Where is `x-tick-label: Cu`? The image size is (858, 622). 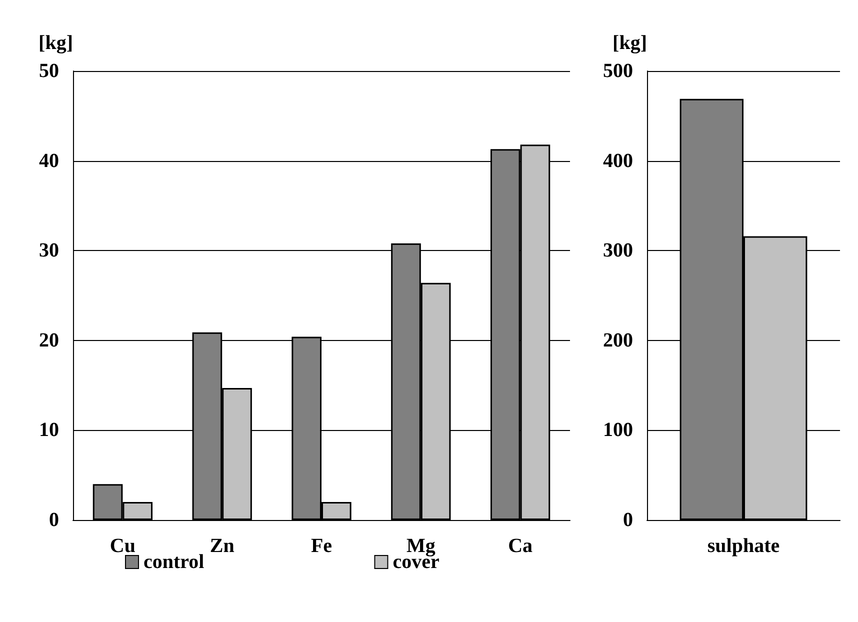
x-tick-label: Cu is located at coordinates (123, 546).